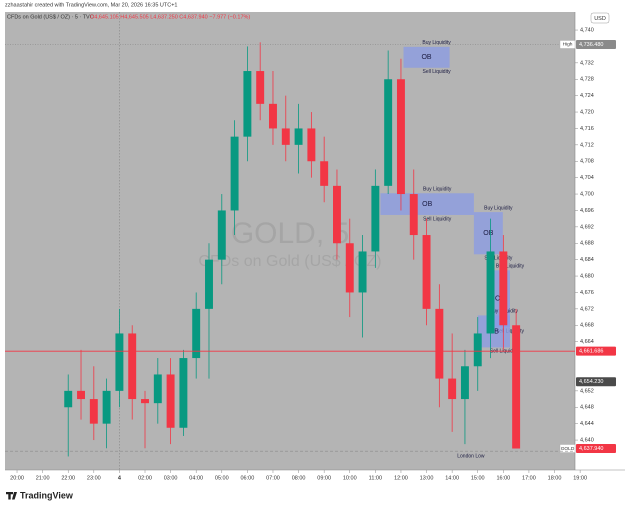 The height and width of the screenshot is (509, 625). Describe the element at coordinates (290, 233) in the screenshot. I see `watermark: GOLD, 5` at that location.